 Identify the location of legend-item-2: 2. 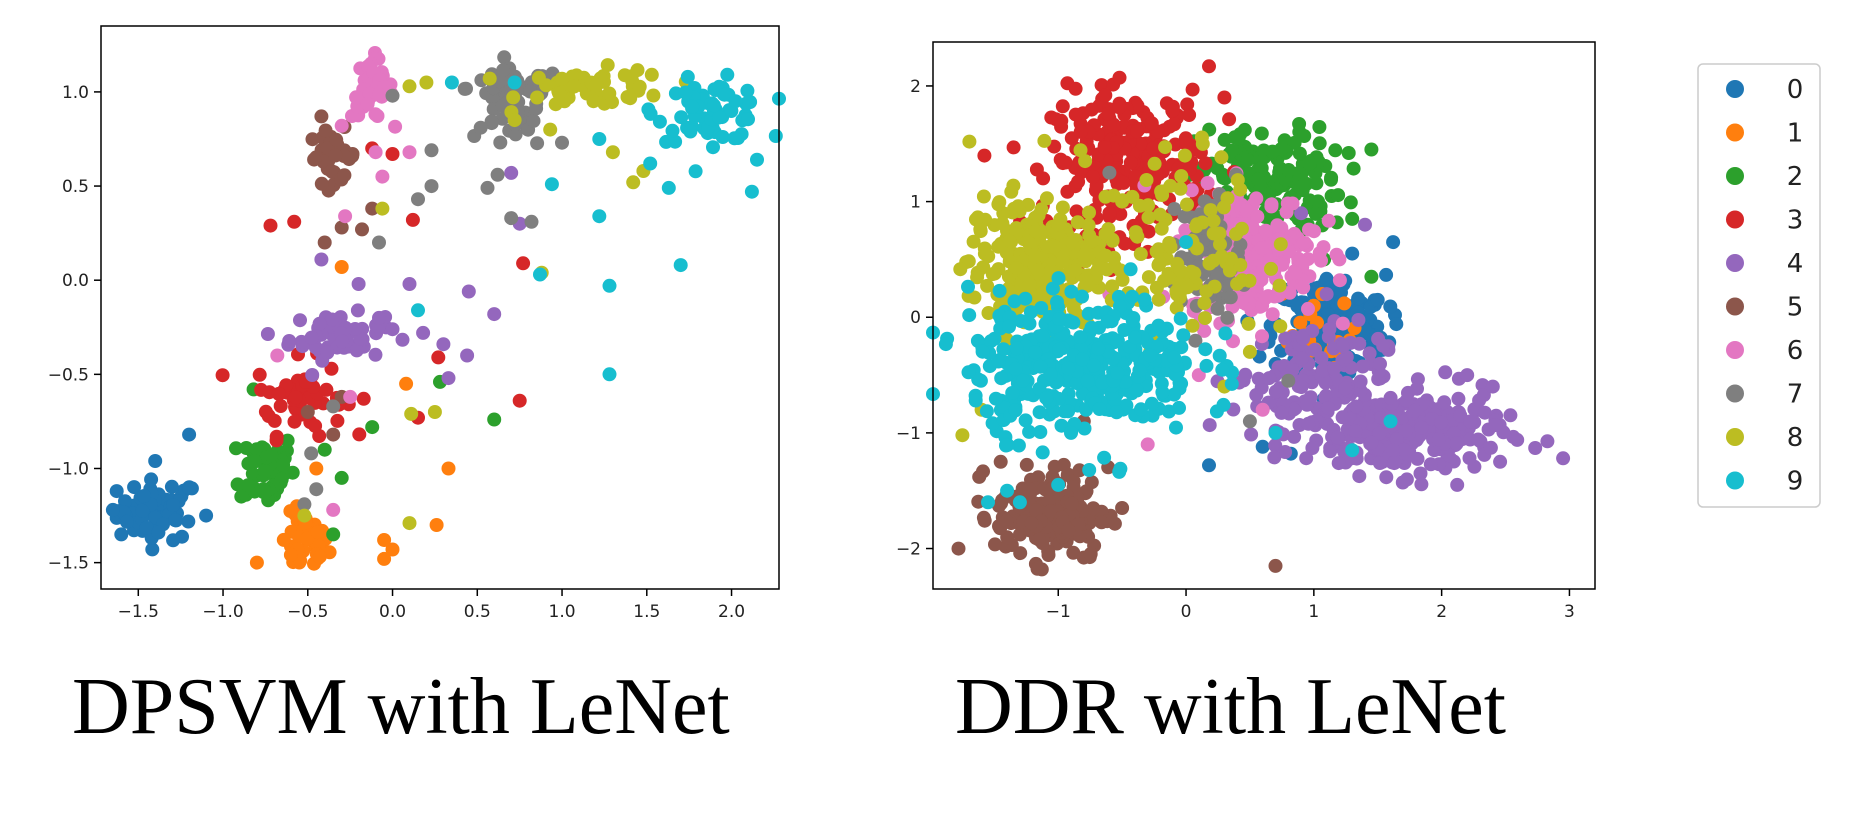
(1764, 177).